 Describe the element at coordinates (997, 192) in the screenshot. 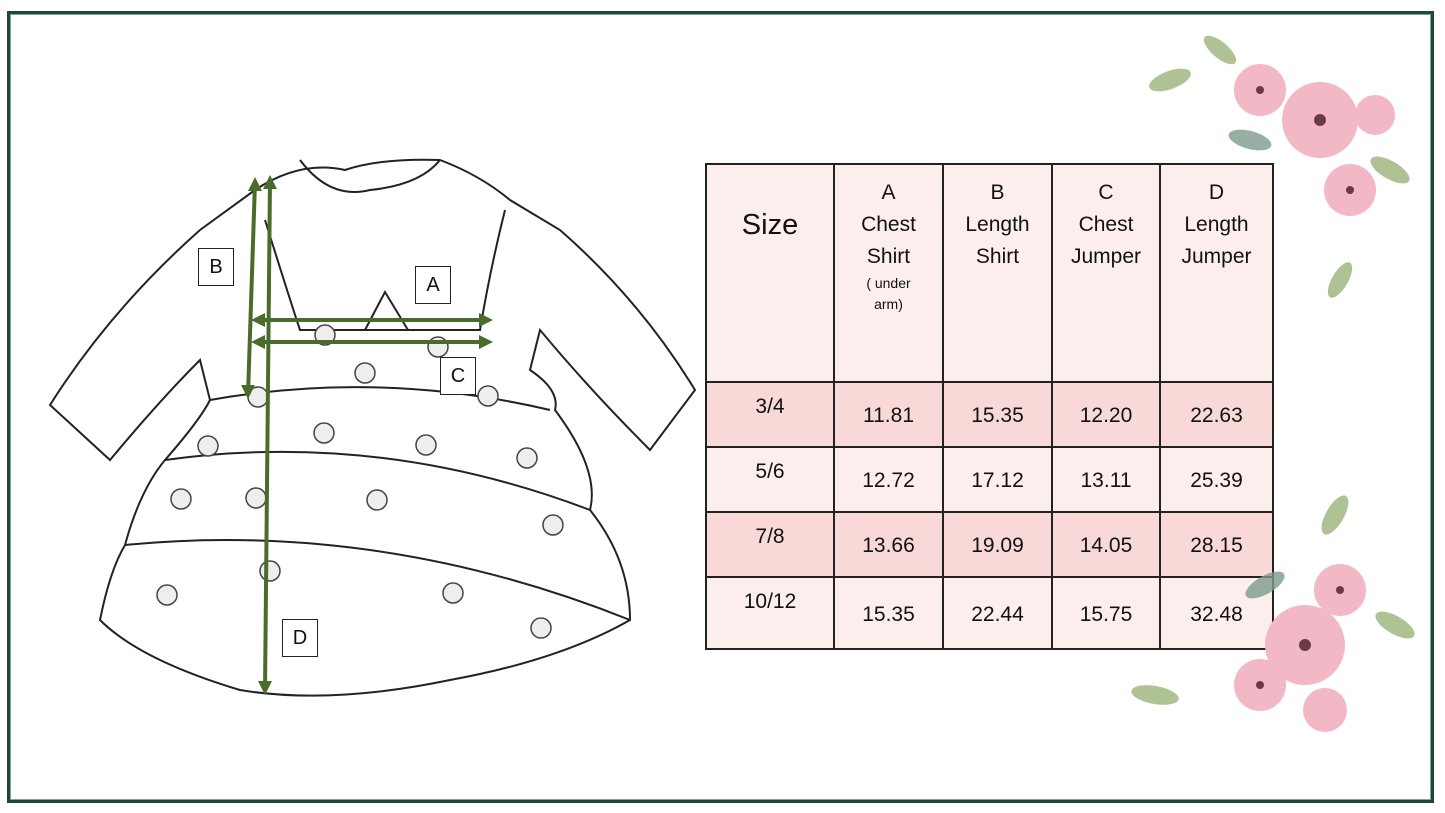

I see `header-letter: B` at that location.